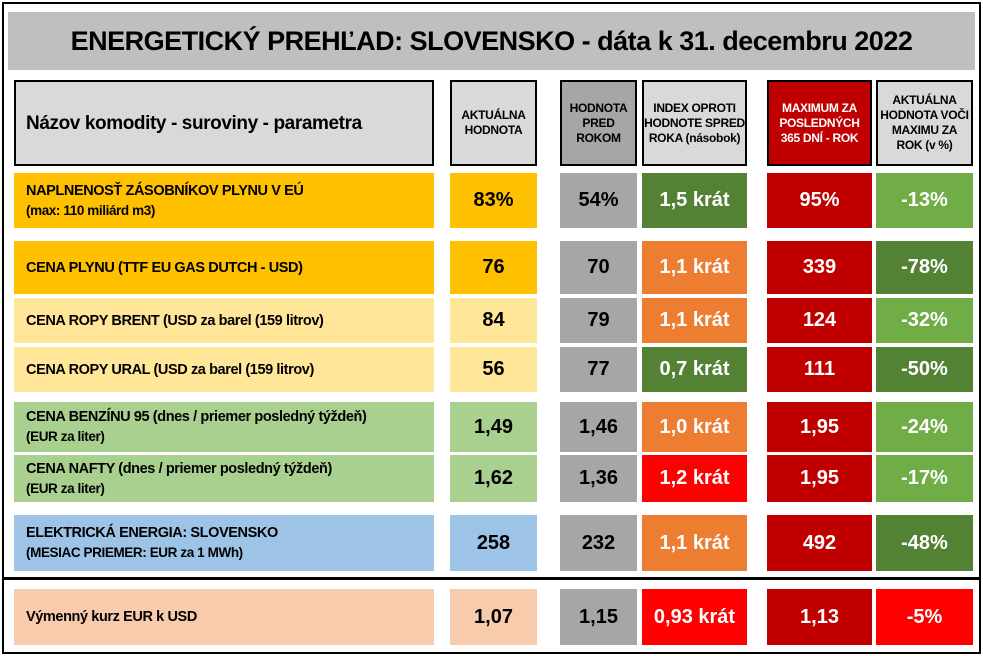 This screenshot has width=983, height=656. I want to click on vs-max-cell: -24%, so click(924, 427).